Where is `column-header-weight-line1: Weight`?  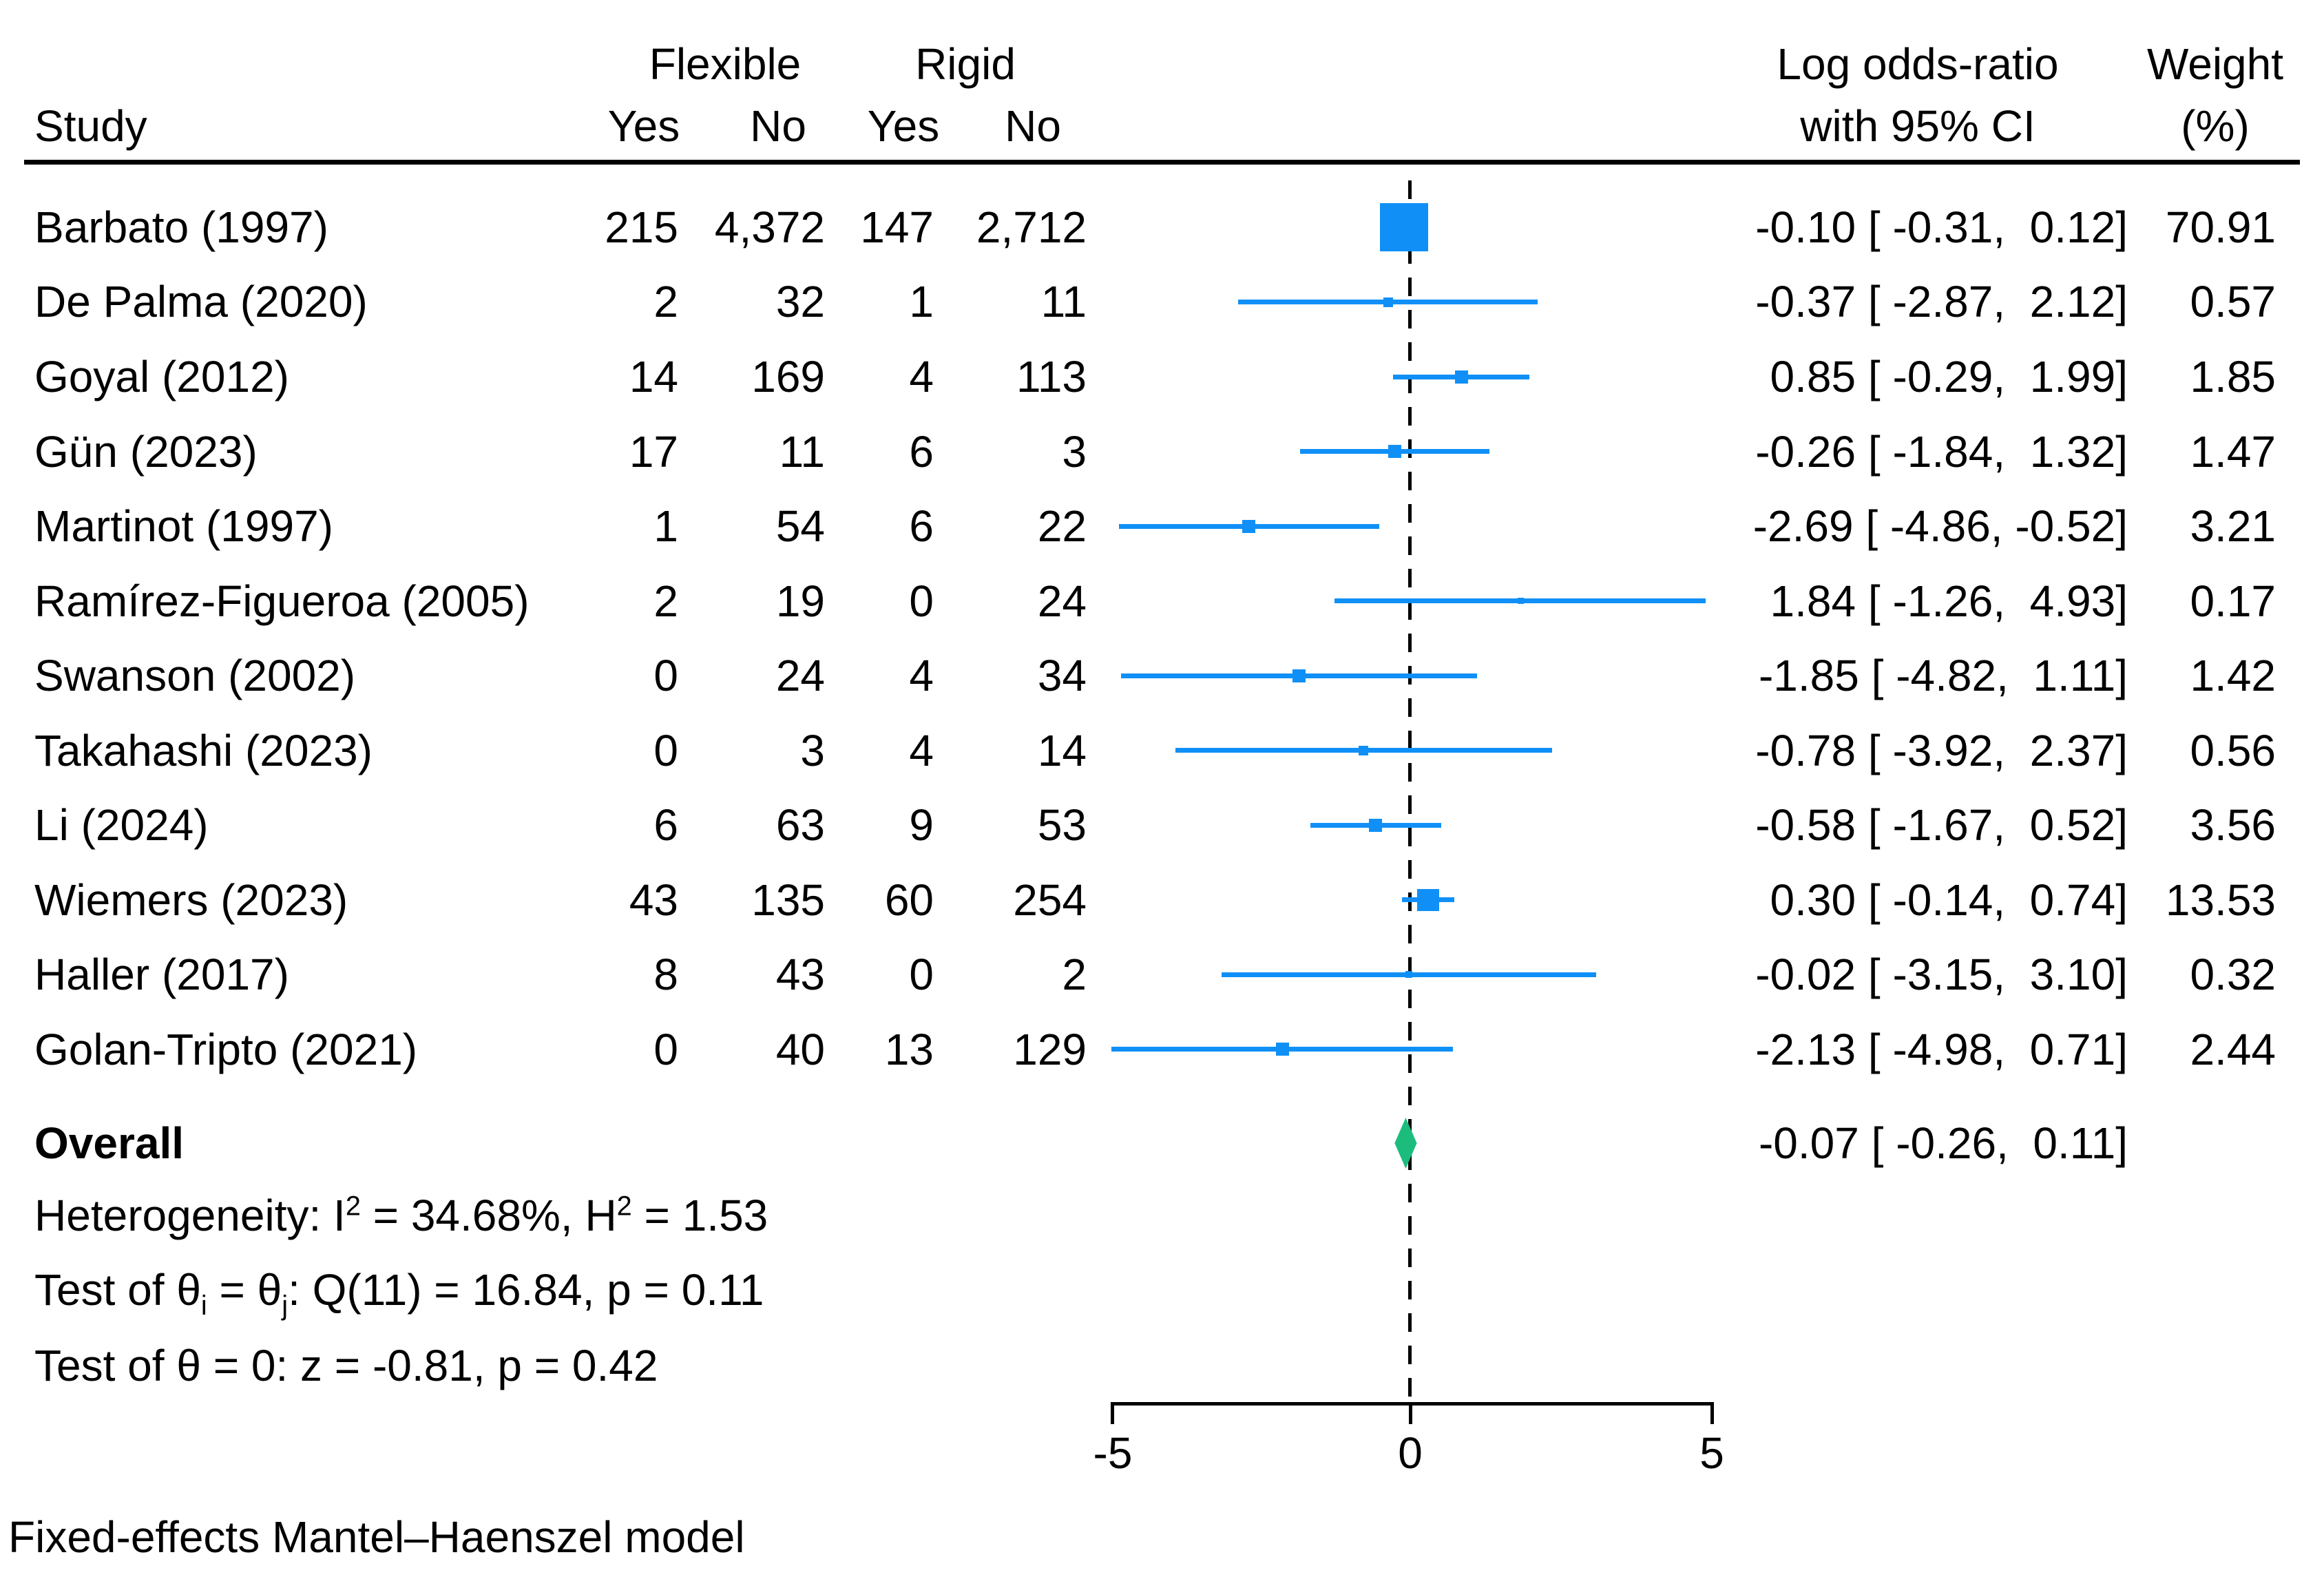
column-header-weight-line1: Weight is located at coordinates (2215, 64).